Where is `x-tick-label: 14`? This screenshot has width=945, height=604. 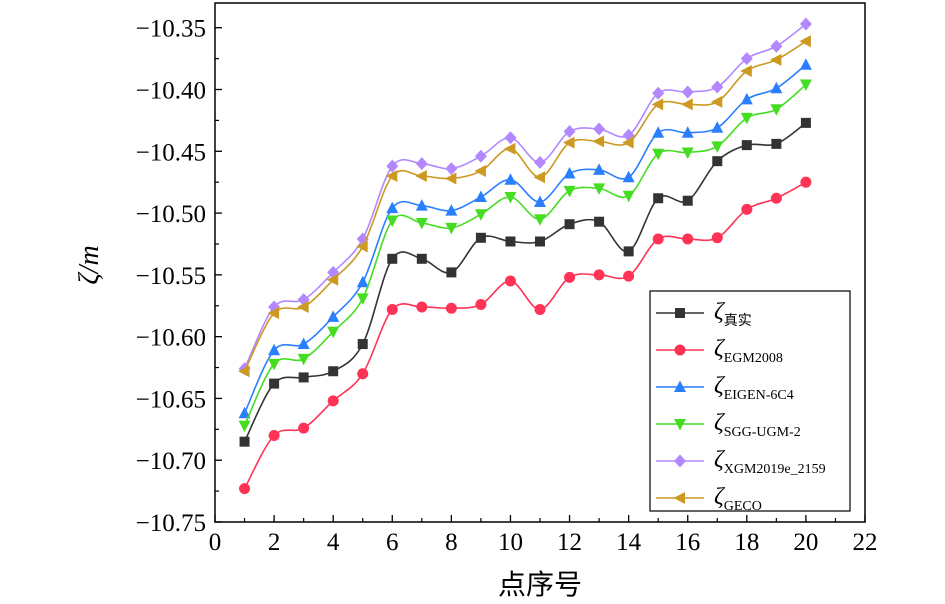
x-tick-label: 14 is located at coordinates (629, 542).